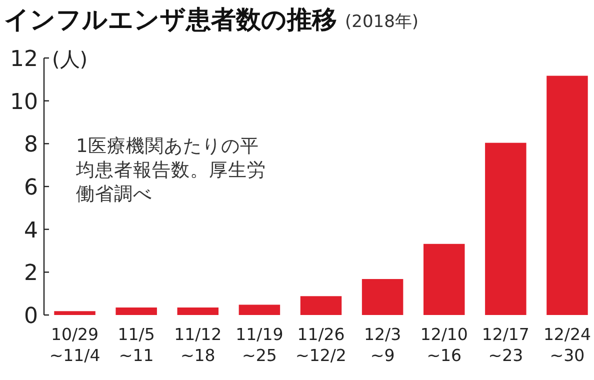 This screenshot has height=380, width=594. Describe the element at coordinates (70, 59) in the screenshot. I see `y-axis-title: (人)` at that location.